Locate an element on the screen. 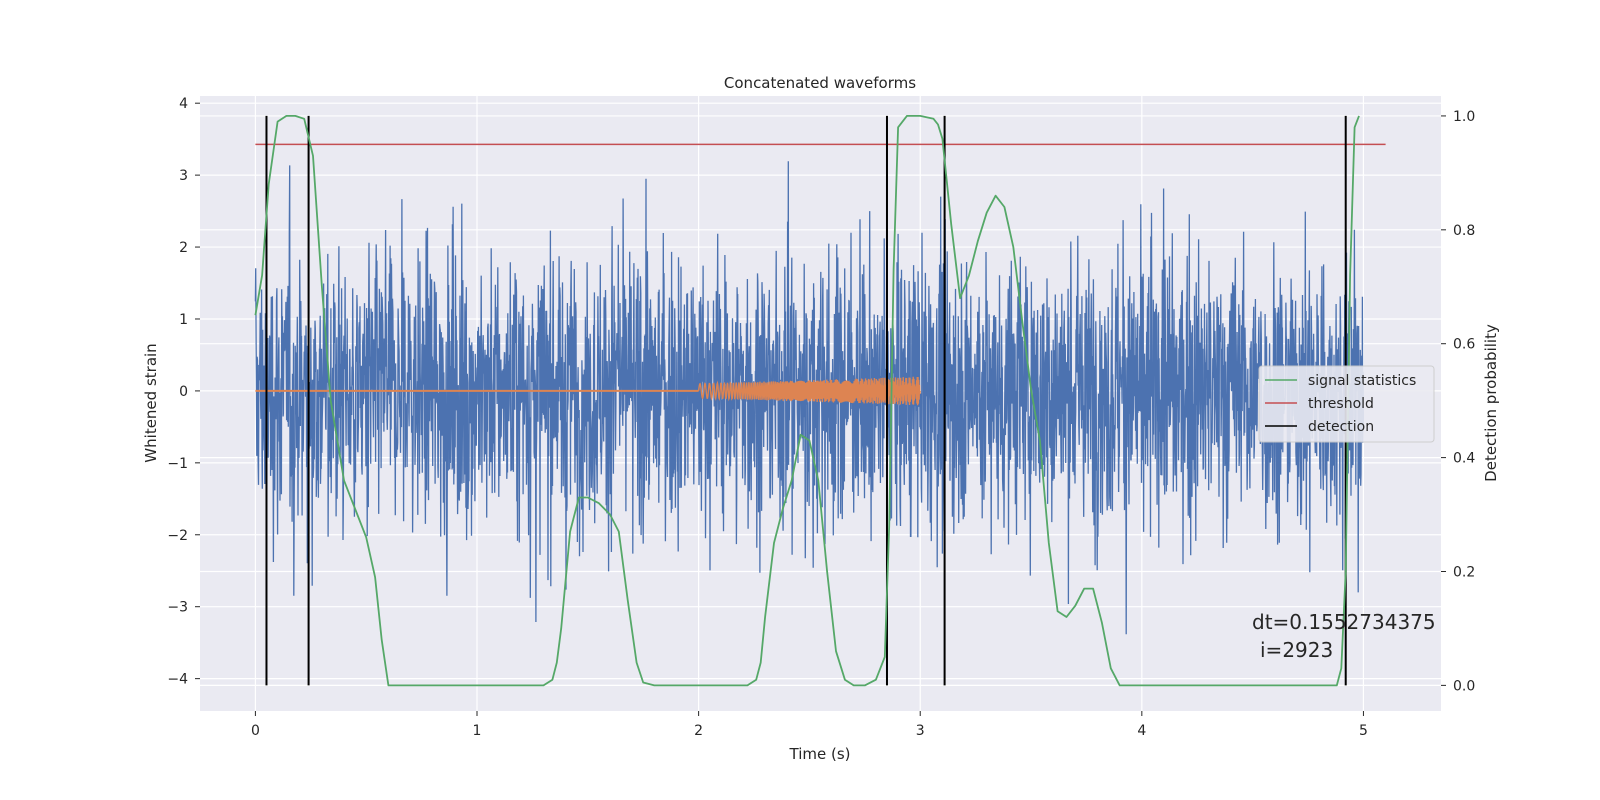 This screenshot has height=800, width=1600. left-y-tick-label: 3 is located at coordinates (183, 176).